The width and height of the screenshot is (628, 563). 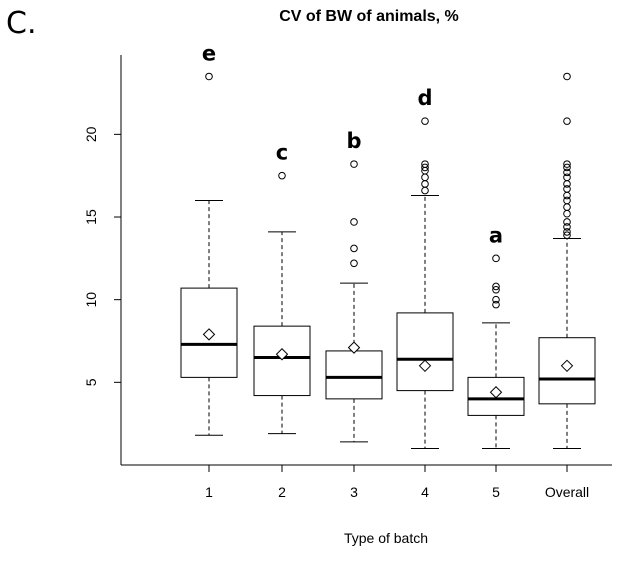 What do you see at coordinates (91, 134) in the screenshot?
I see `y-tick-label: 20` at bounding box center [91, 134].